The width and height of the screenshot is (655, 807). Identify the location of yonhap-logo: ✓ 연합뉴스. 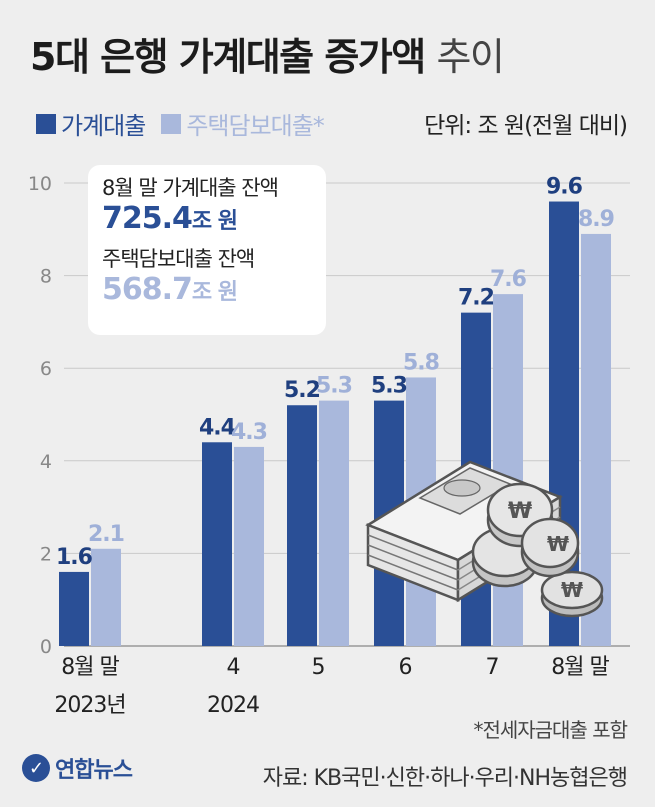
(77, 768).